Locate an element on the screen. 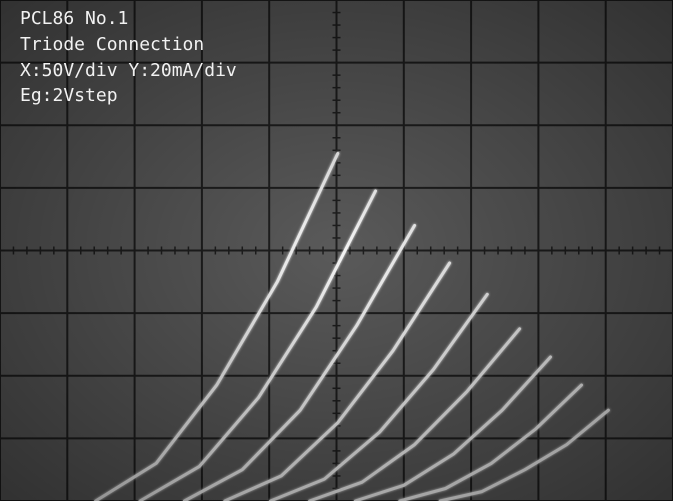  chart-title: PCL86 No.1 is located at coordinates (74, 18).